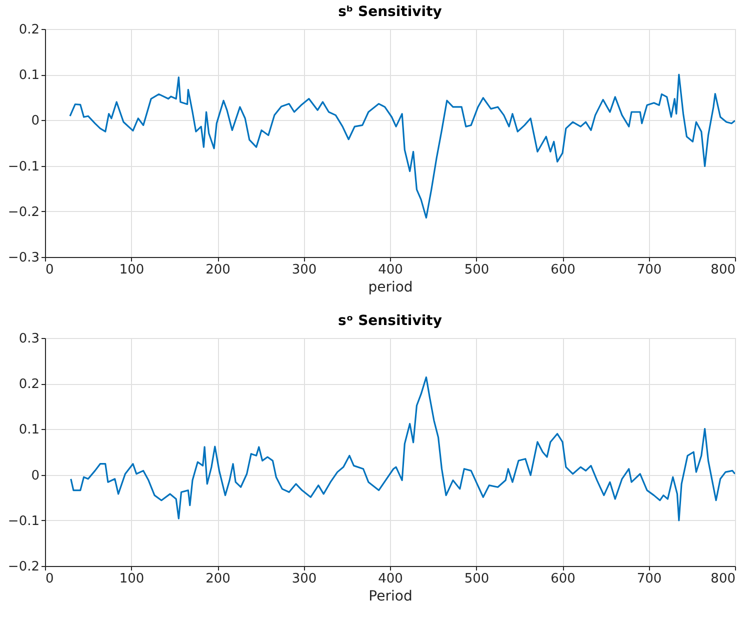  What do you see at coordinates (29, 339) in the screenshot?
I see `y-tick-label: 0.3` at bounding box center [29, 339].